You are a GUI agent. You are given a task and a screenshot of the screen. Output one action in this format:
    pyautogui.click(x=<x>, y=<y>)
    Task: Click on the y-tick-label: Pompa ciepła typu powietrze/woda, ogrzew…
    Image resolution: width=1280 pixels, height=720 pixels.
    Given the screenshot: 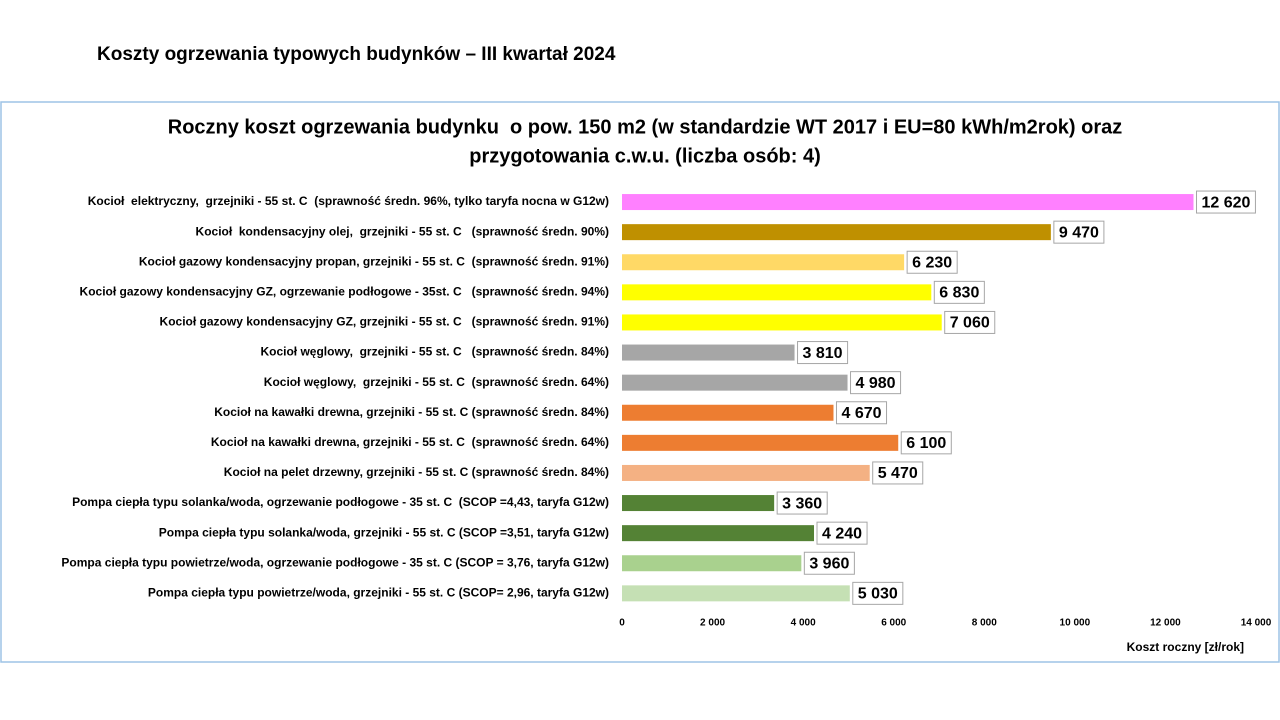 What is the action you would take?
    pyautogui.click(x=335, y=562)
    